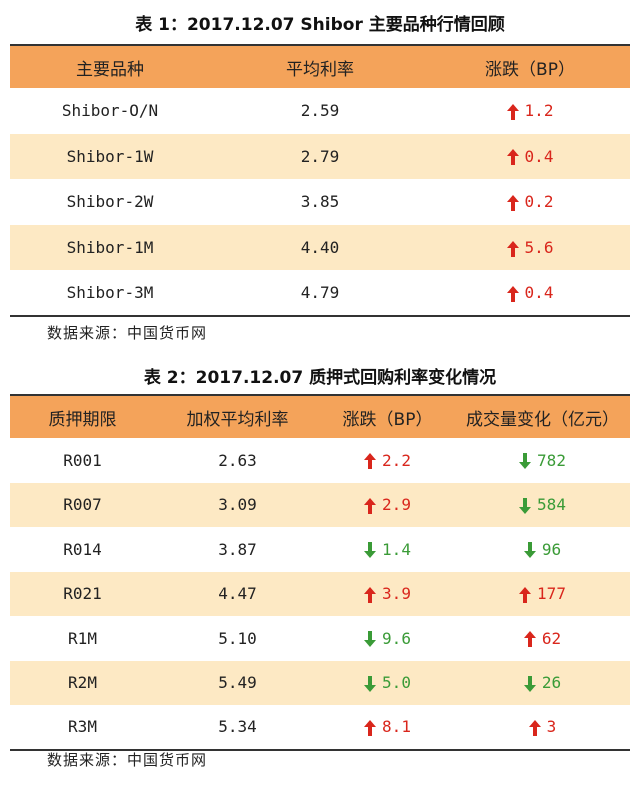 This screenshot has height=794, width=640. I want to click on avg-rate: 2.79, so click(320, 156).